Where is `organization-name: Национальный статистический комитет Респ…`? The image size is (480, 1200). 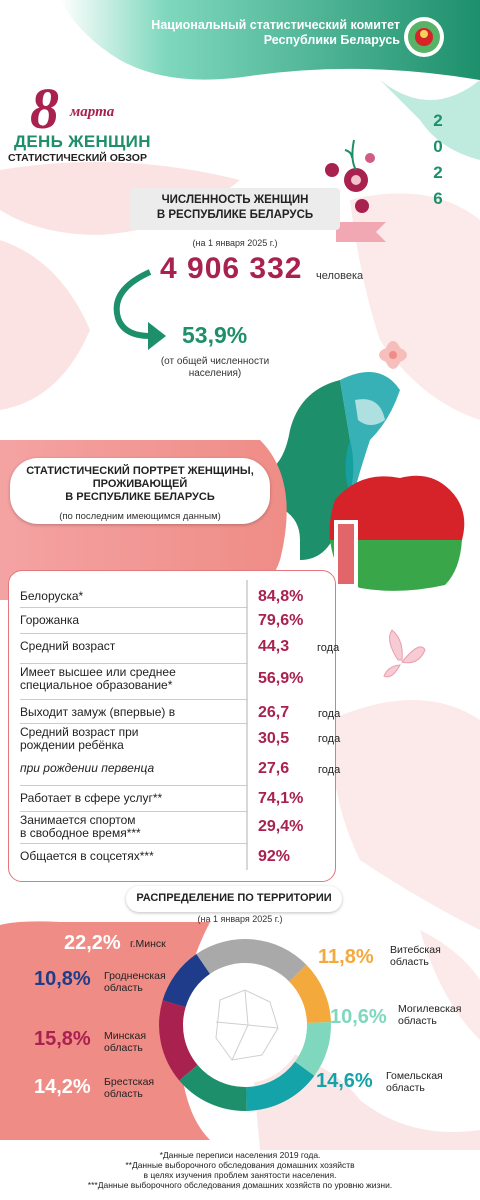
organization-name: Национальный статистический комитет Респ… is located at coordinates (250, 33).